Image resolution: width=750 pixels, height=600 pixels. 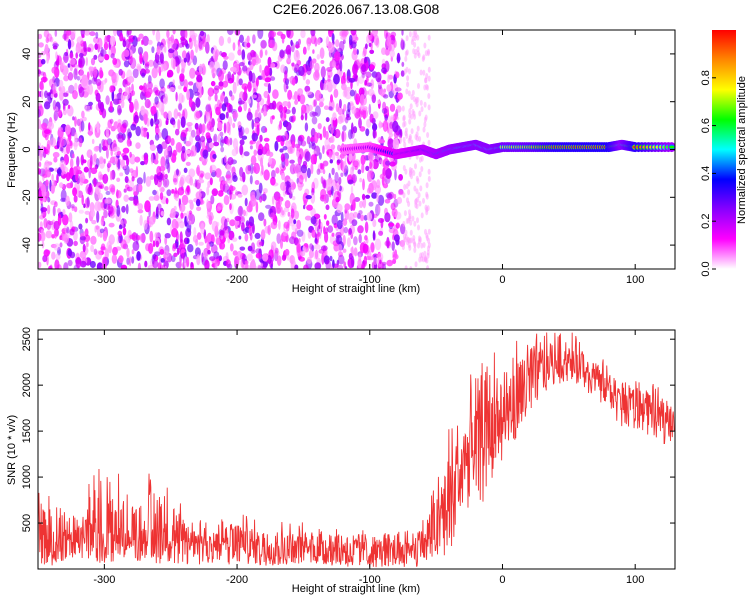 What do you see at coordinates (12, 150) in the screenshot?
I see `spectrogram-y-label: Frequency (Hz)` at bounding box center [12, 150].